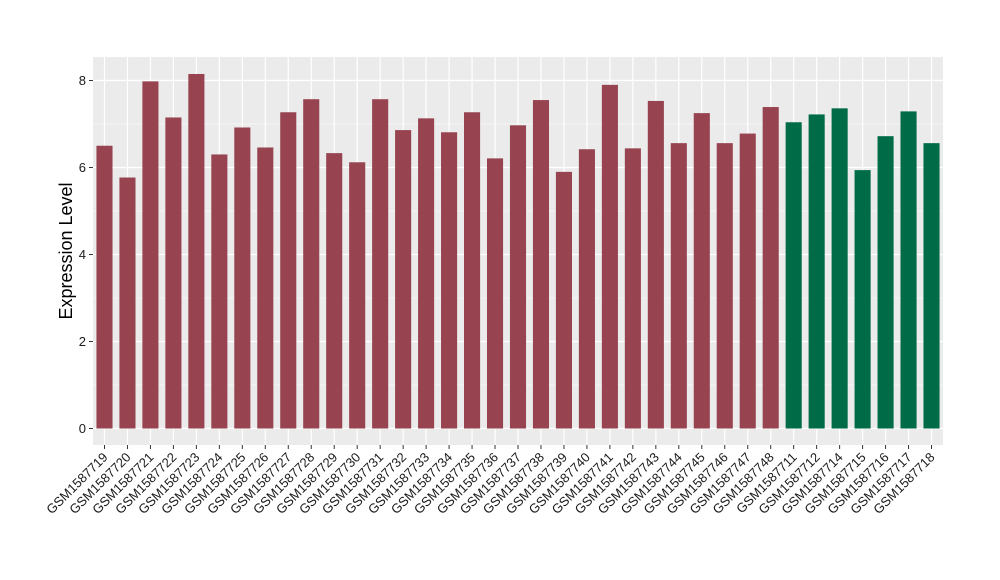  Describe the element at coordinates (127, 303) in the screenshot. I see `bar-GSM1587720` at that location.